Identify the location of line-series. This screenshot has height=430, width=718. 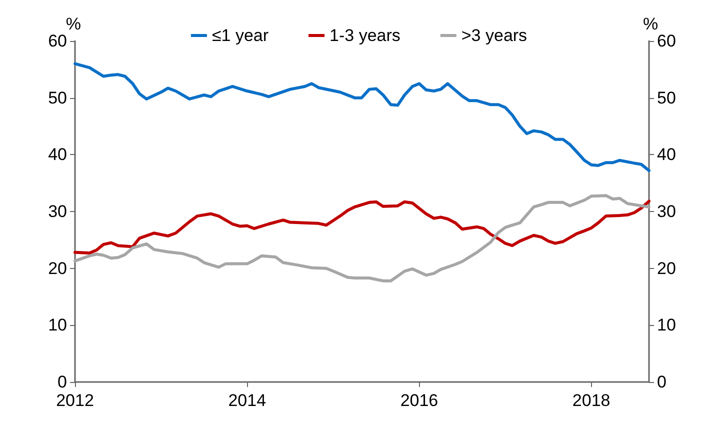
(362, 227).